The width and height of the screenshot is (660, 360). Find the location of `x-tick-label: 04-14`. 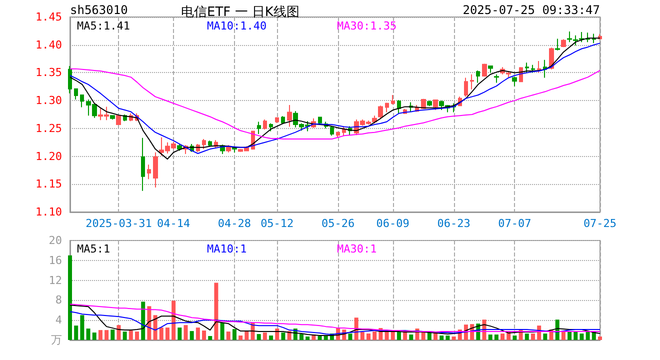

x-tick-label: 04-14 is located at coordinates (173, 223).